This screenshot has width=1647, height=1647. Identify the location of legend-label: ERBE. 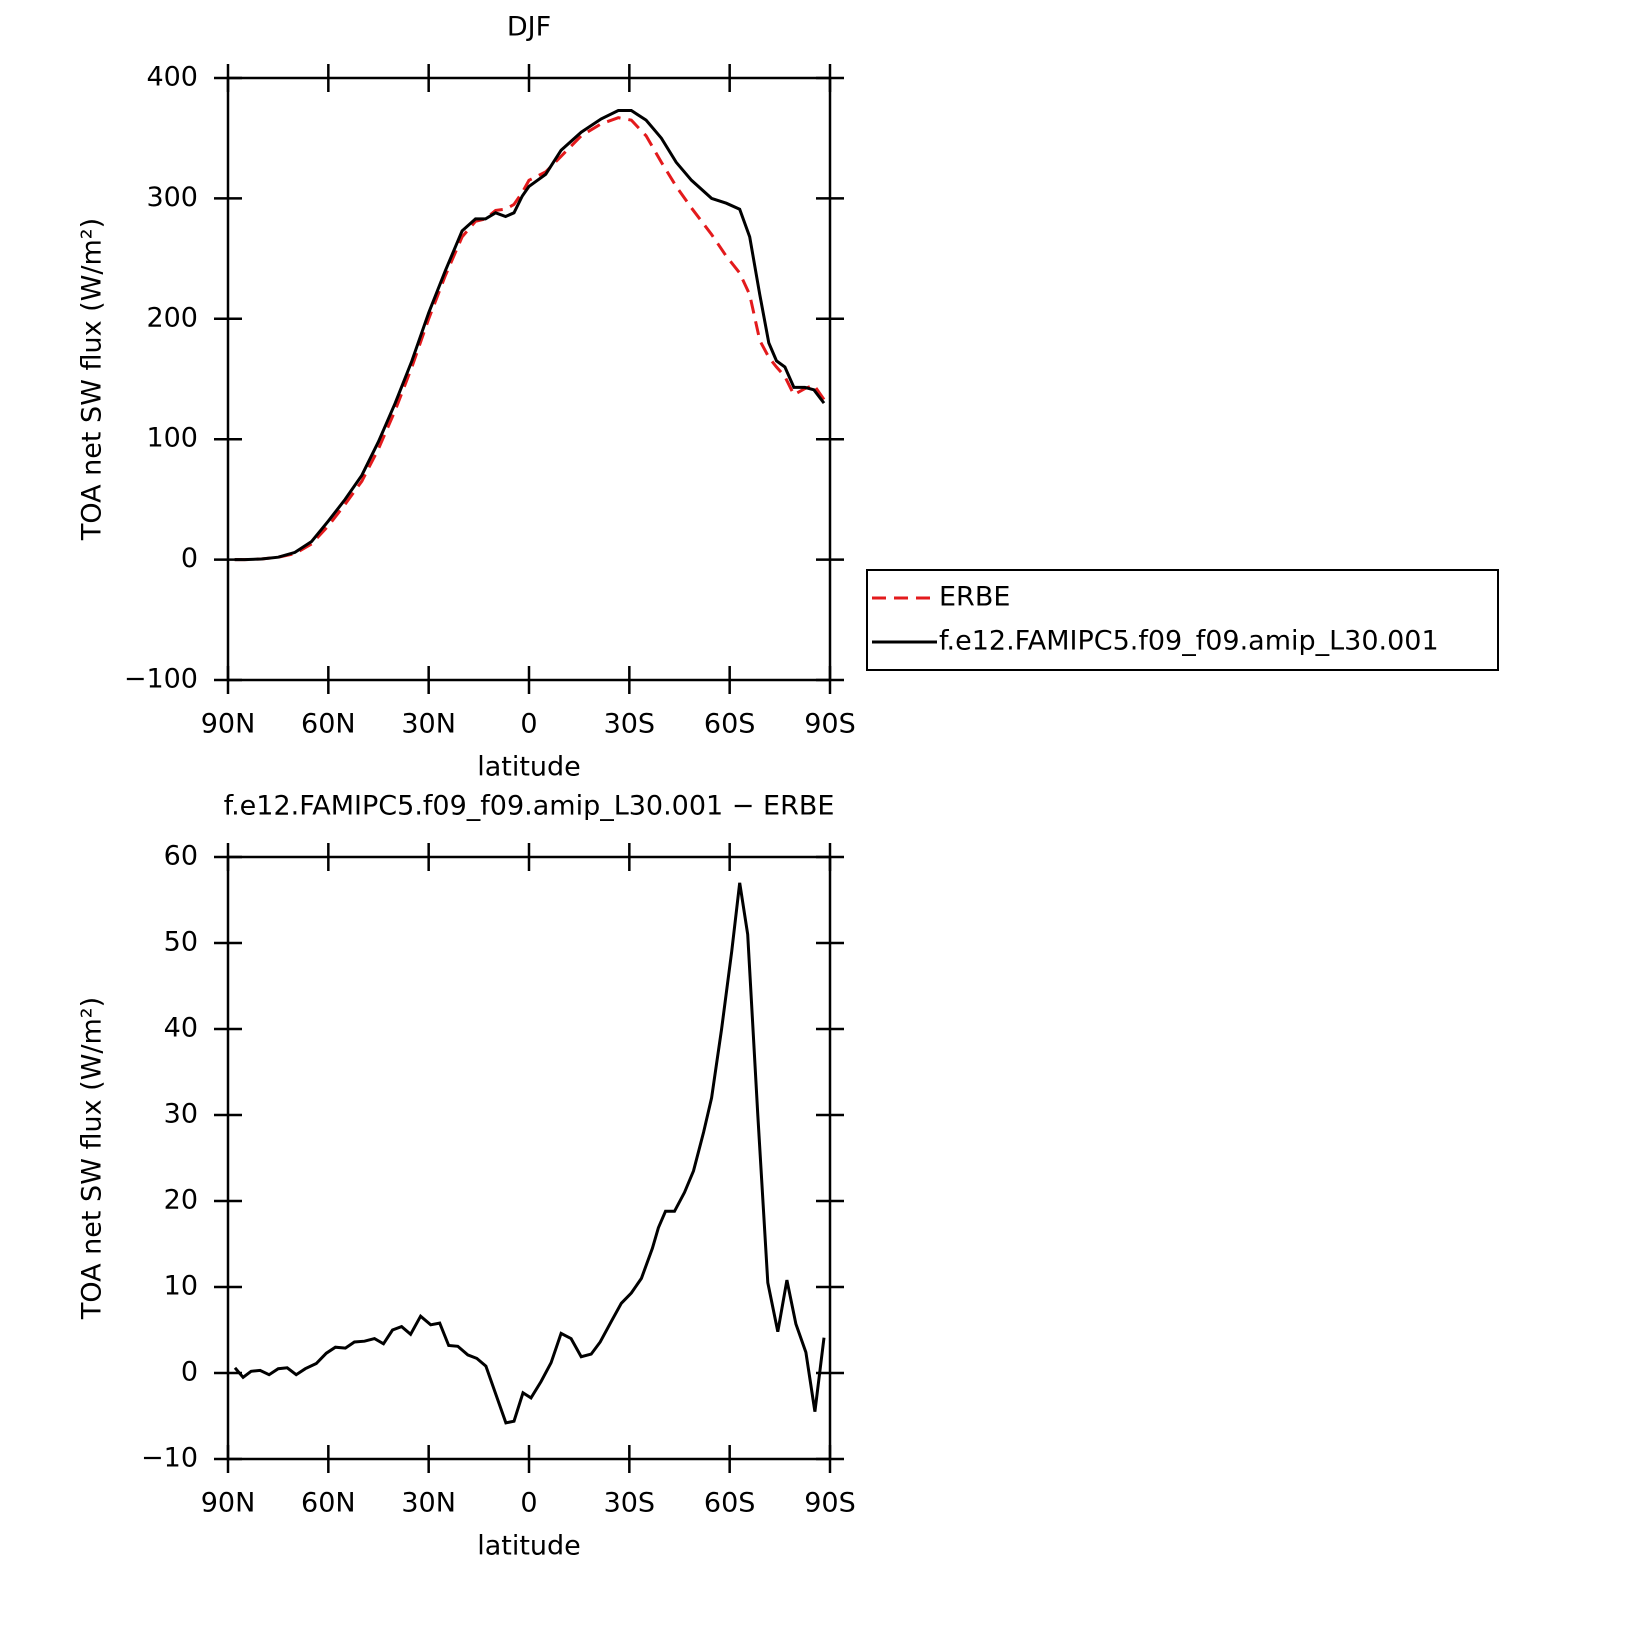
(974, 597).